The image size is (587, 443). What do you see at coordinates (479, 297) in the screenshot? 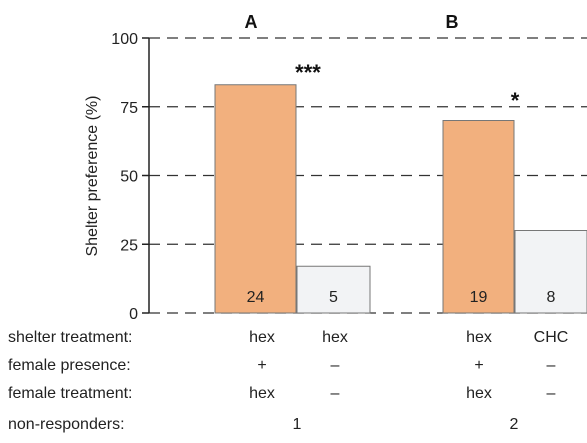
I see `bar-count-label: 19` at bounding box center [479, 297].